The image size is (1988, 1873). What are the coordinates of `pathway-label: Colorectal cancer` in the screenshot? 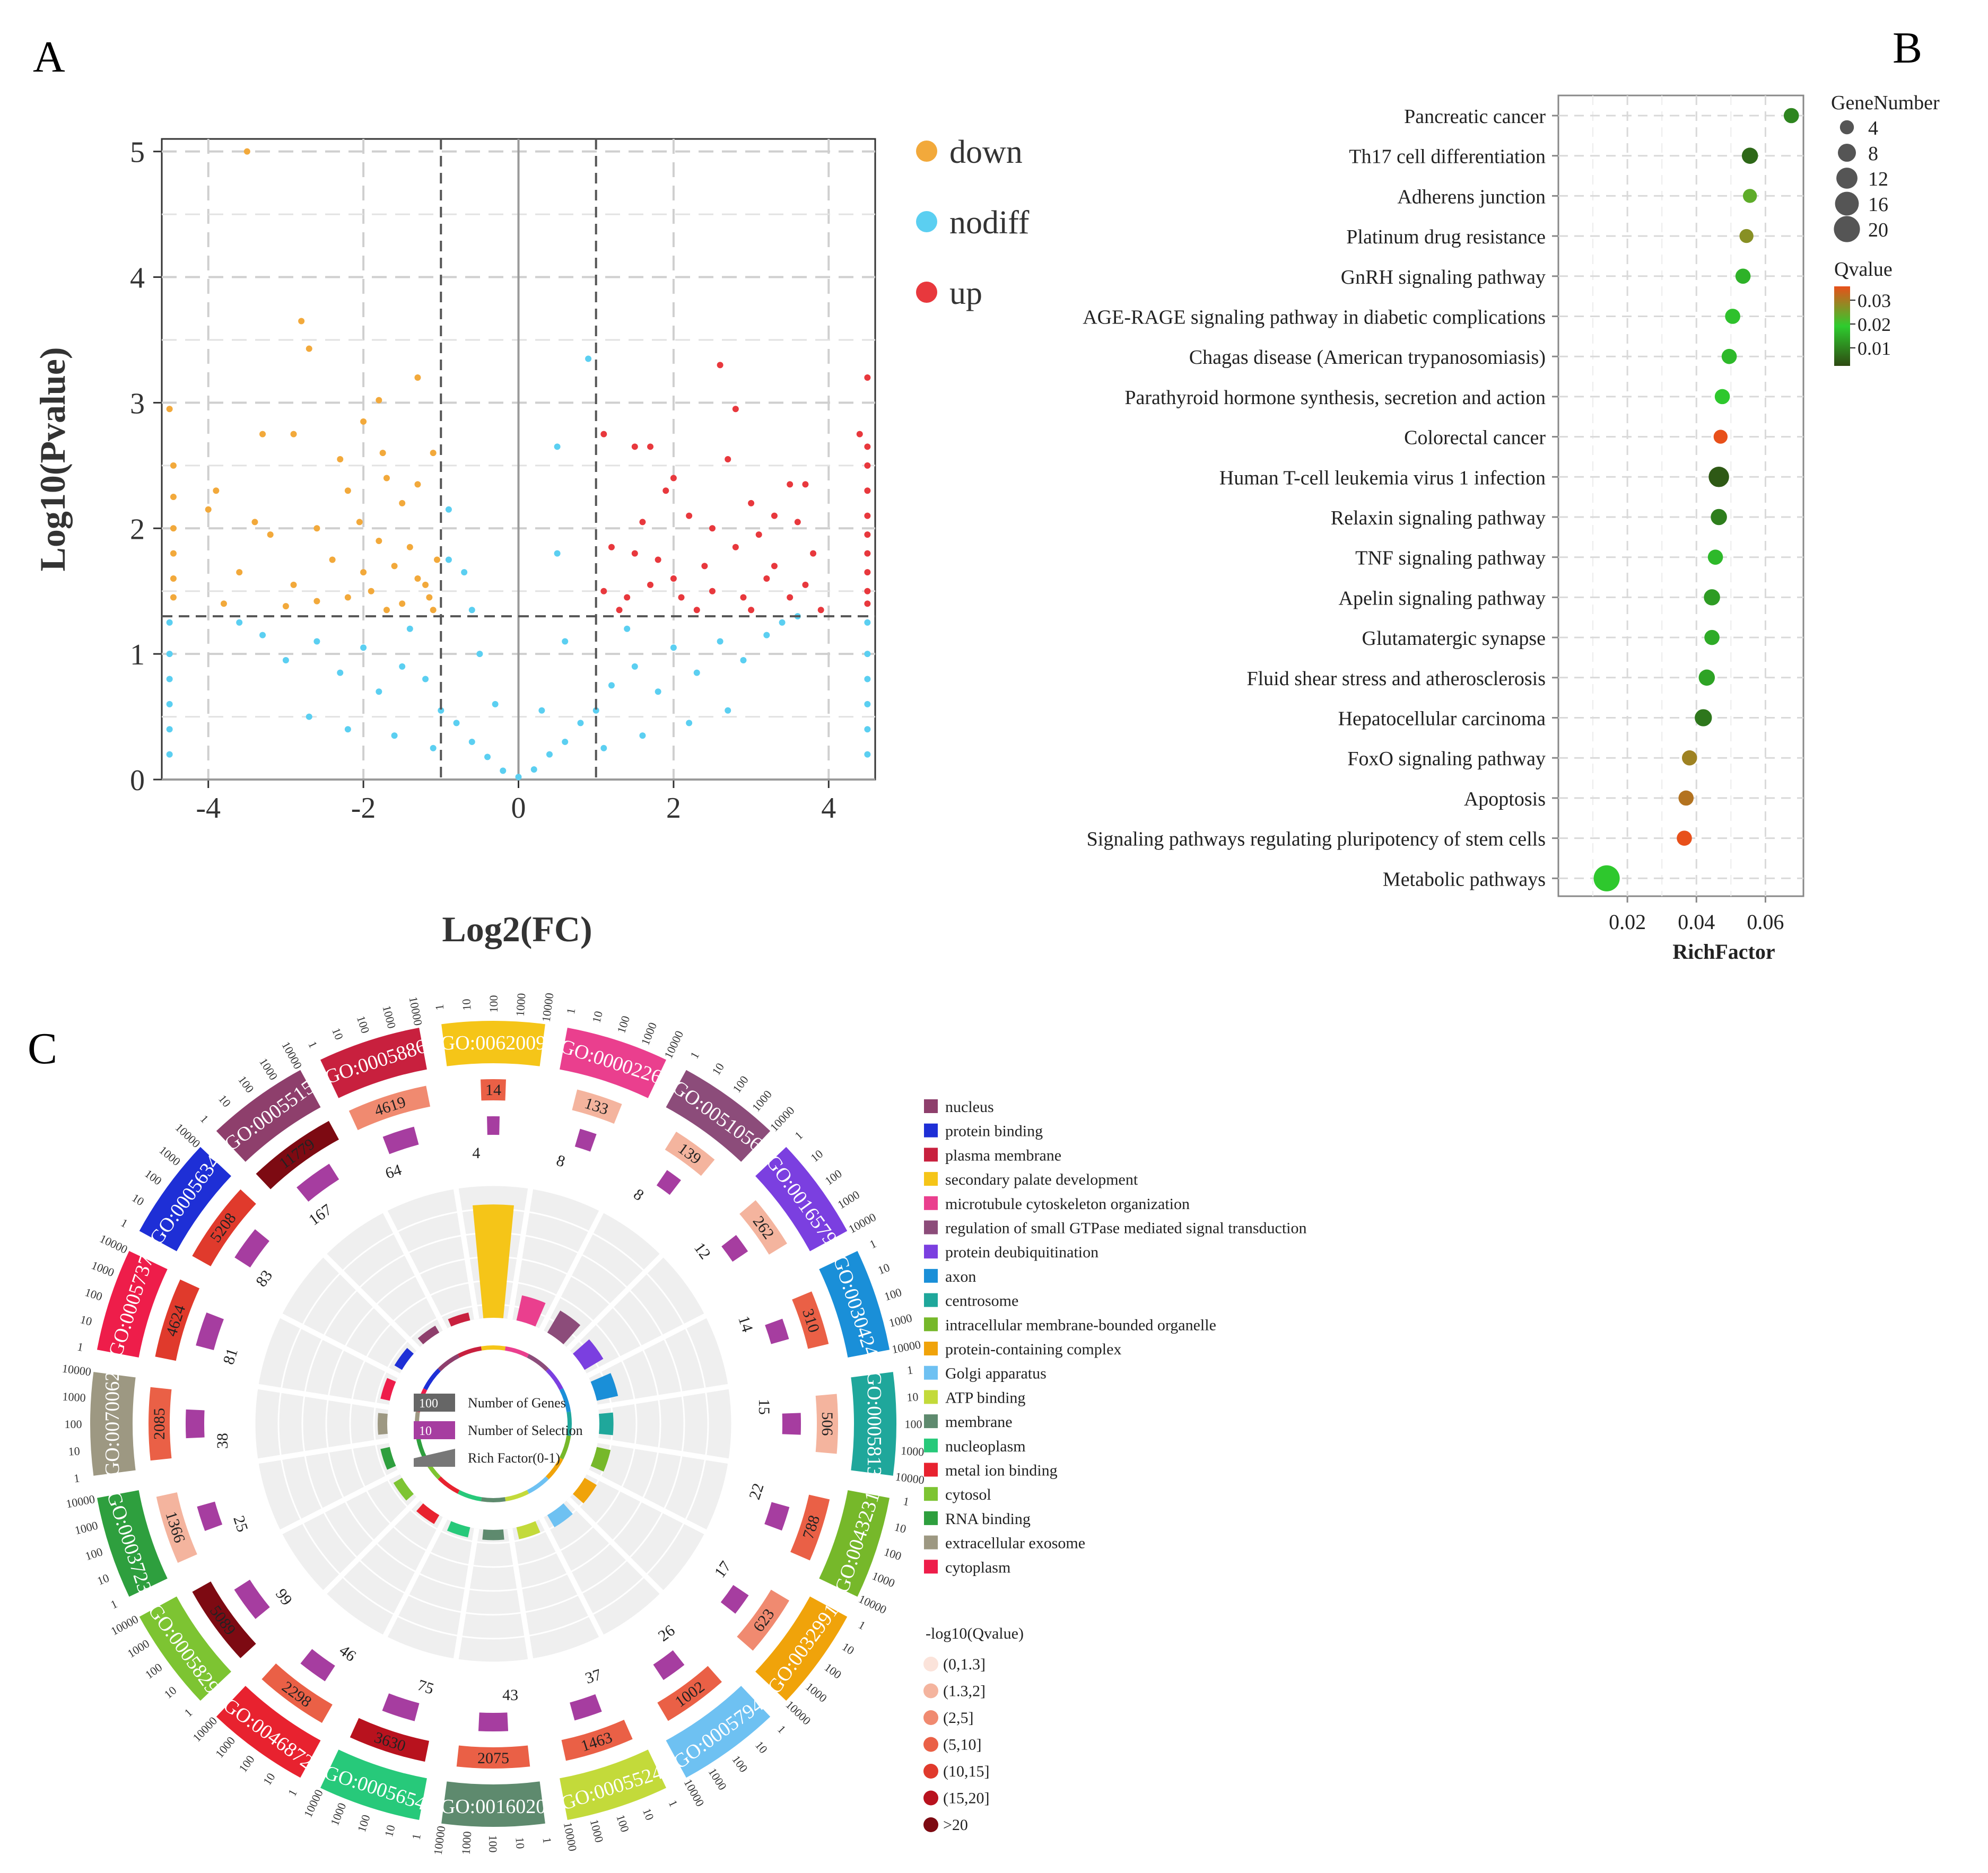 It's located at (1475, 438).